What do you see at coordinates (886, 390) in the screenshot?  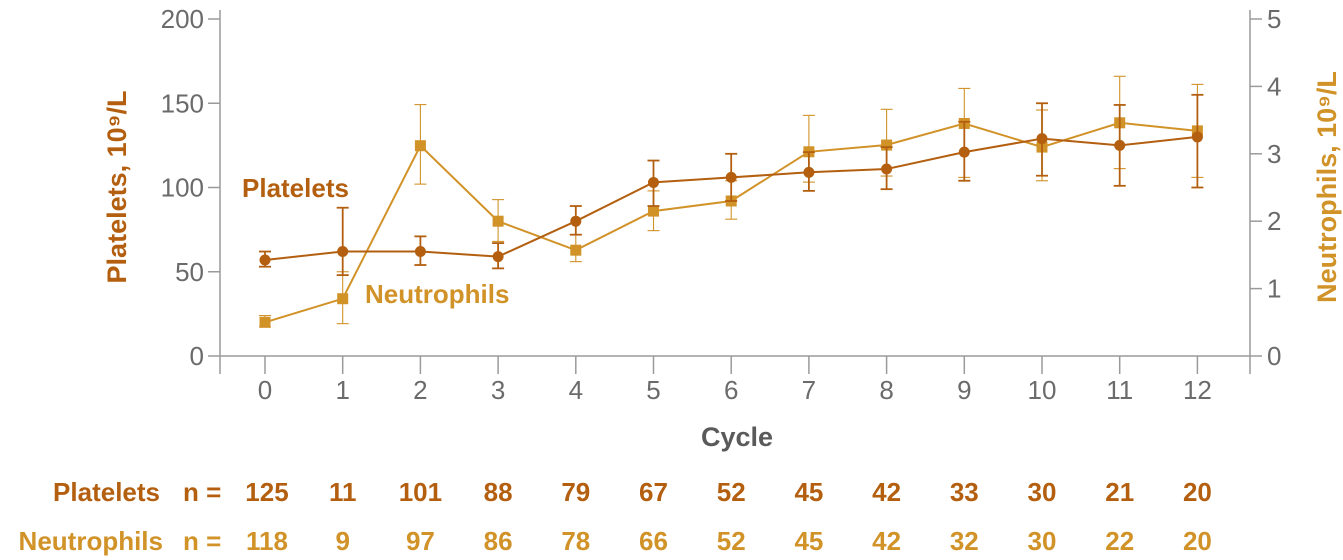 I see `x-tick-label: 8` at bounding box center [886, 390].